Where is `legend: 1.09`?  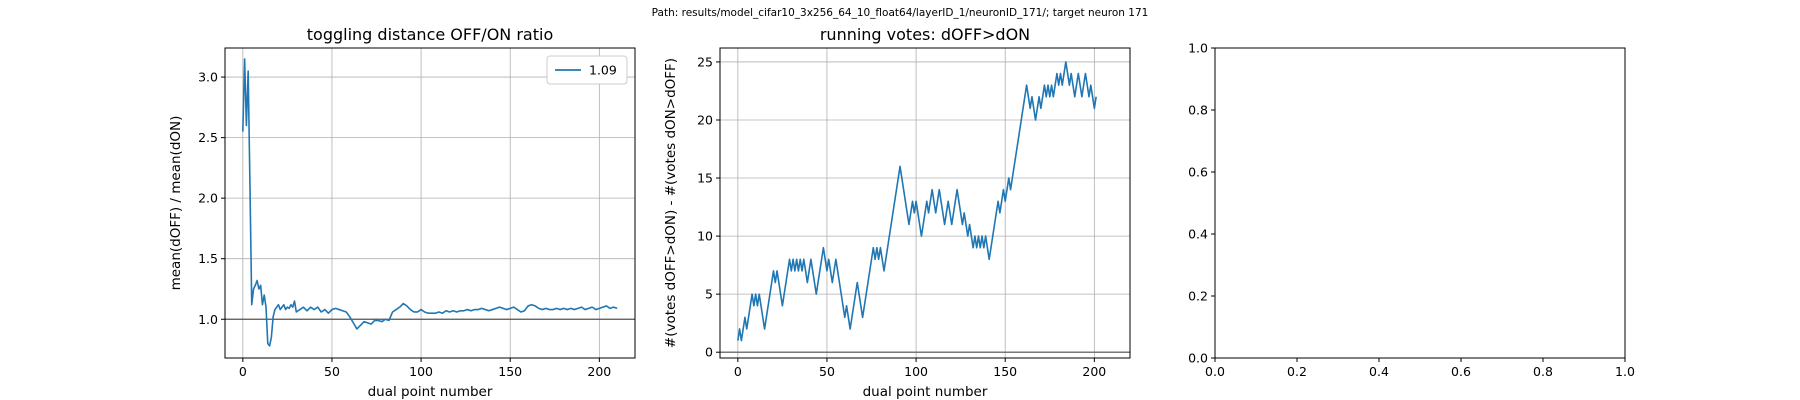 legend: 1.09 is located at coordinates (587, 70).